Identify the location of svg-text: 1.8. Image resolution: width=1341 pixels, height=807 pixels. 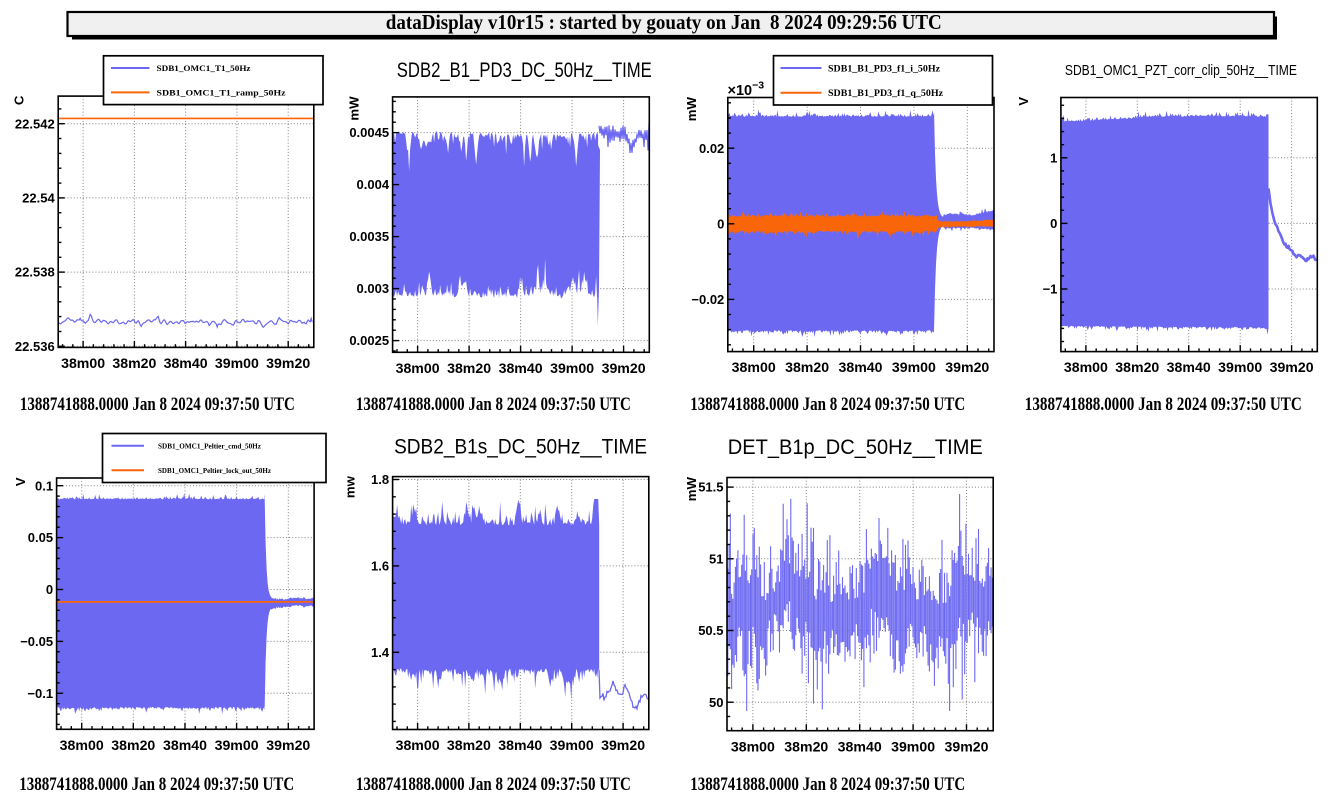
(380, 479).